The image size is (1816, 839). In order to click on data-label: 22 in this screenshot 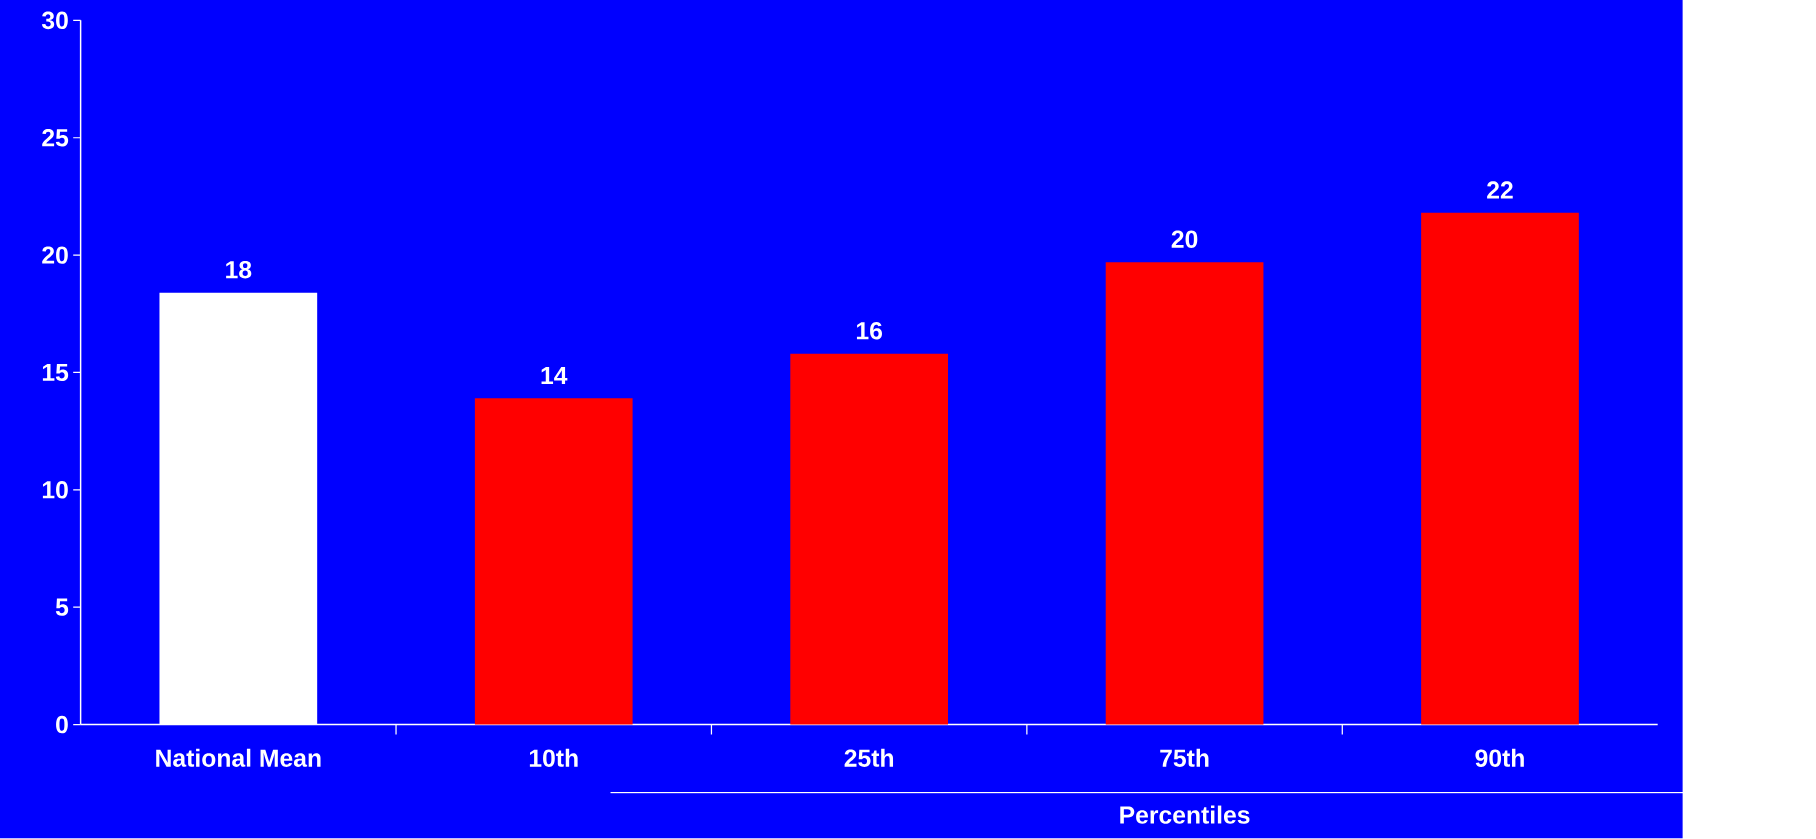, I will do `click(1500, 190)`.